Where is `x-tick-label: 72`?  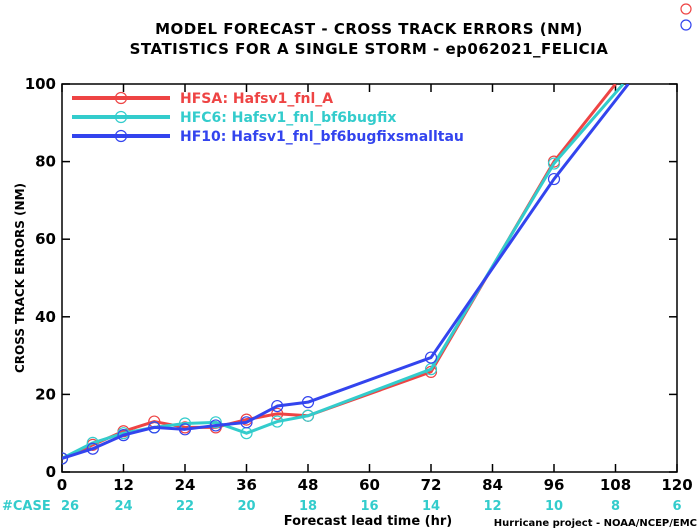
x-tick-label: 72 is located at coordinates (431, 485).